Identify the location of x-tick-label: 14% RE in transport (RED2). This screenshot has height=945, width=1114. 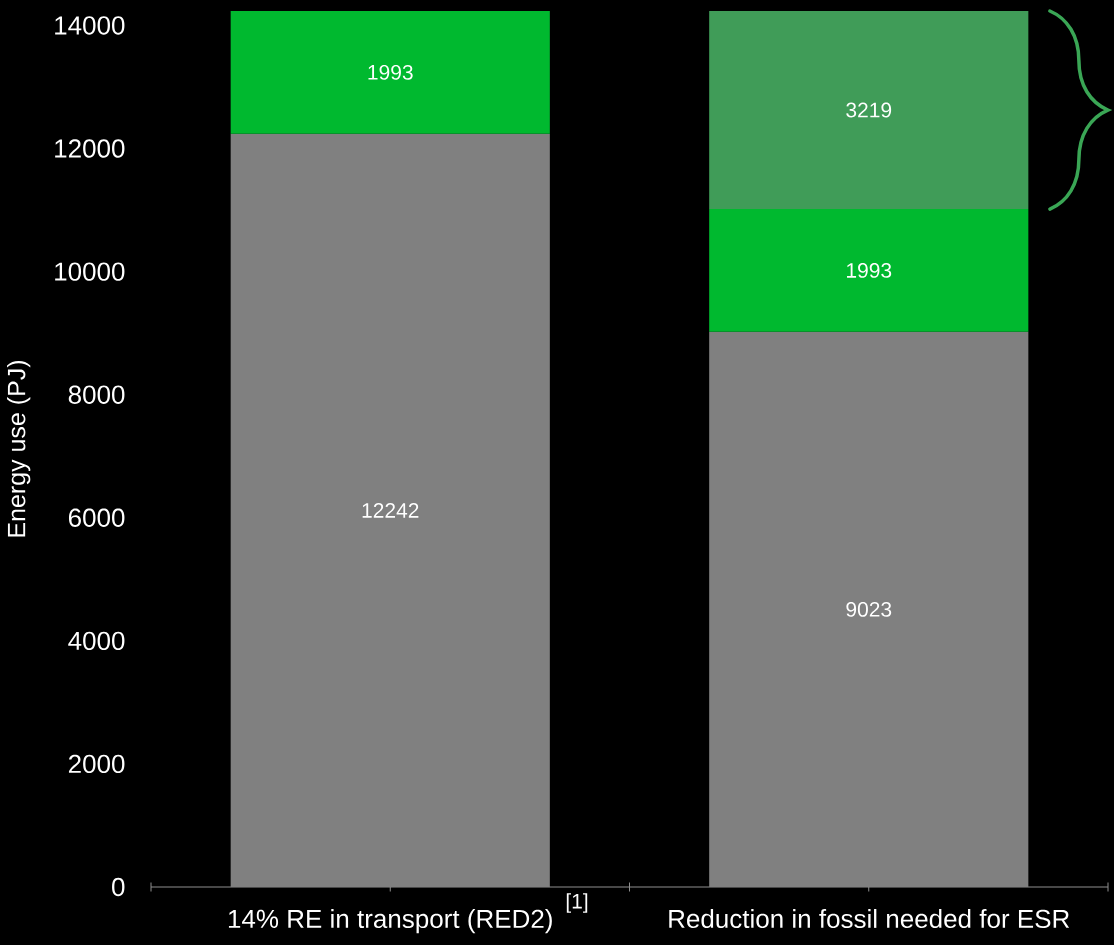
(390, 921).